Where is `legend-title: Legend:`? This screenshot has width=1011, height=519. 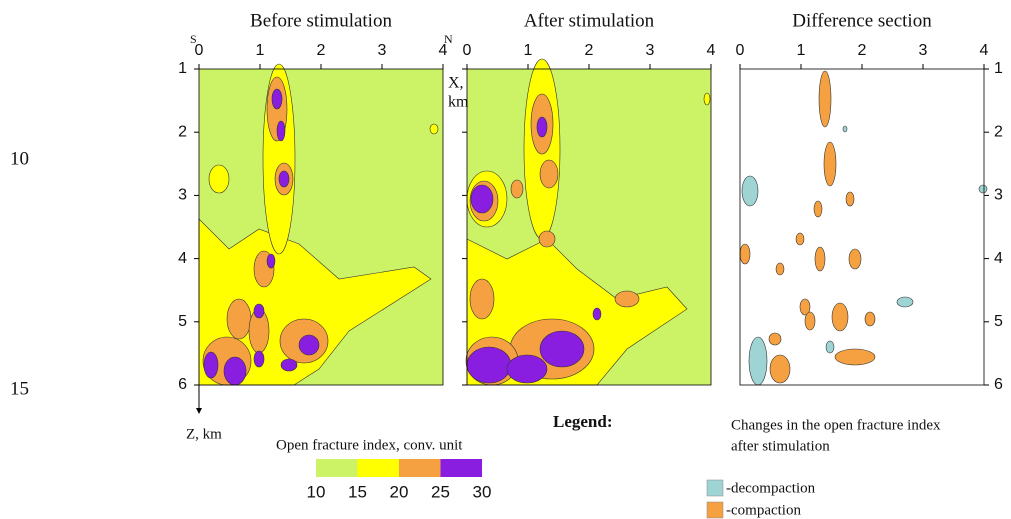 legend-title: Legend: is located at coordinates (583, 421).